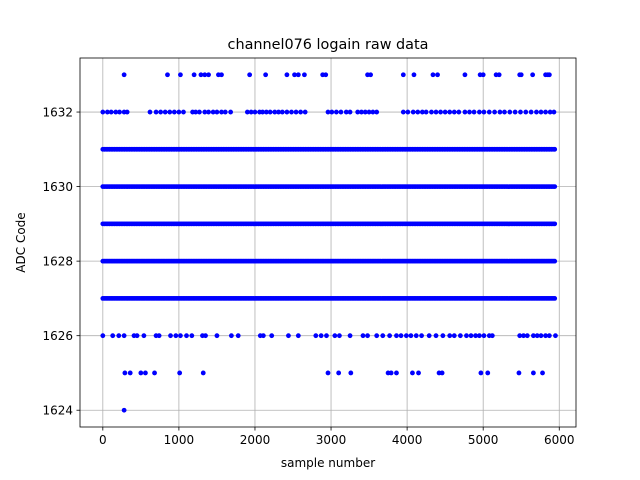 Image resolution: width=640 pixels, height=480 pixels. Describe the element at coordinates (57, 261) in the screenshot. I see `y-tick-label: 1628` at that location.